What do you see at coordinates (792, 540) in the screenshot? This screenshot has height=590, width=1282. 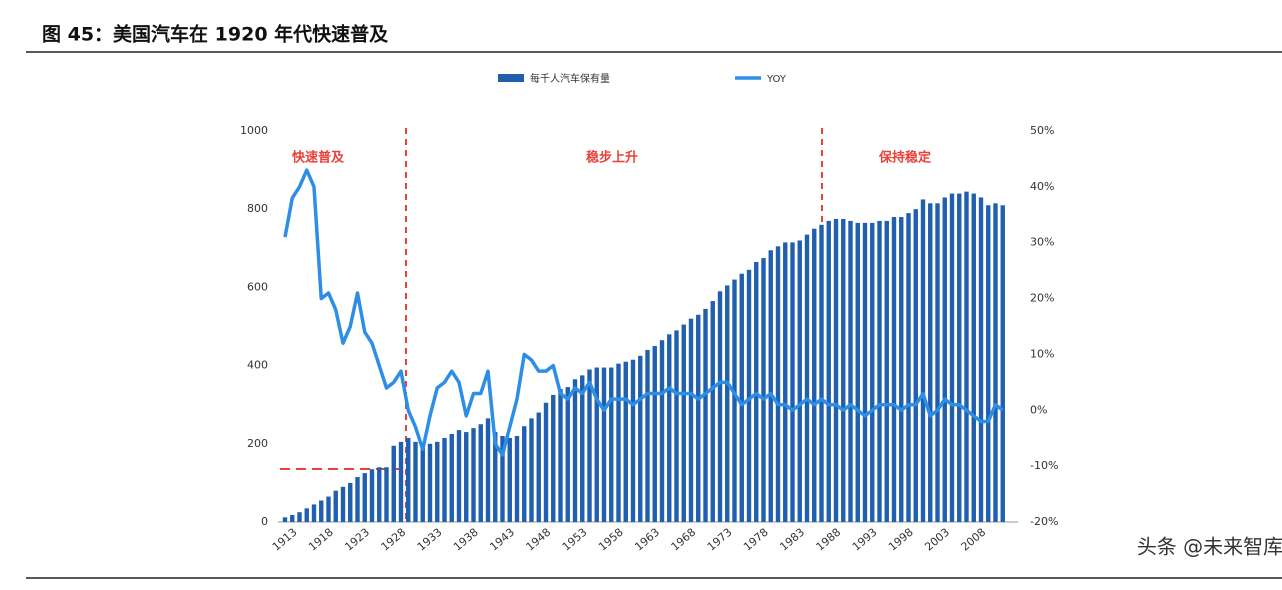 I see `x-tick-label: 1983` at bounding box center [792, 540].